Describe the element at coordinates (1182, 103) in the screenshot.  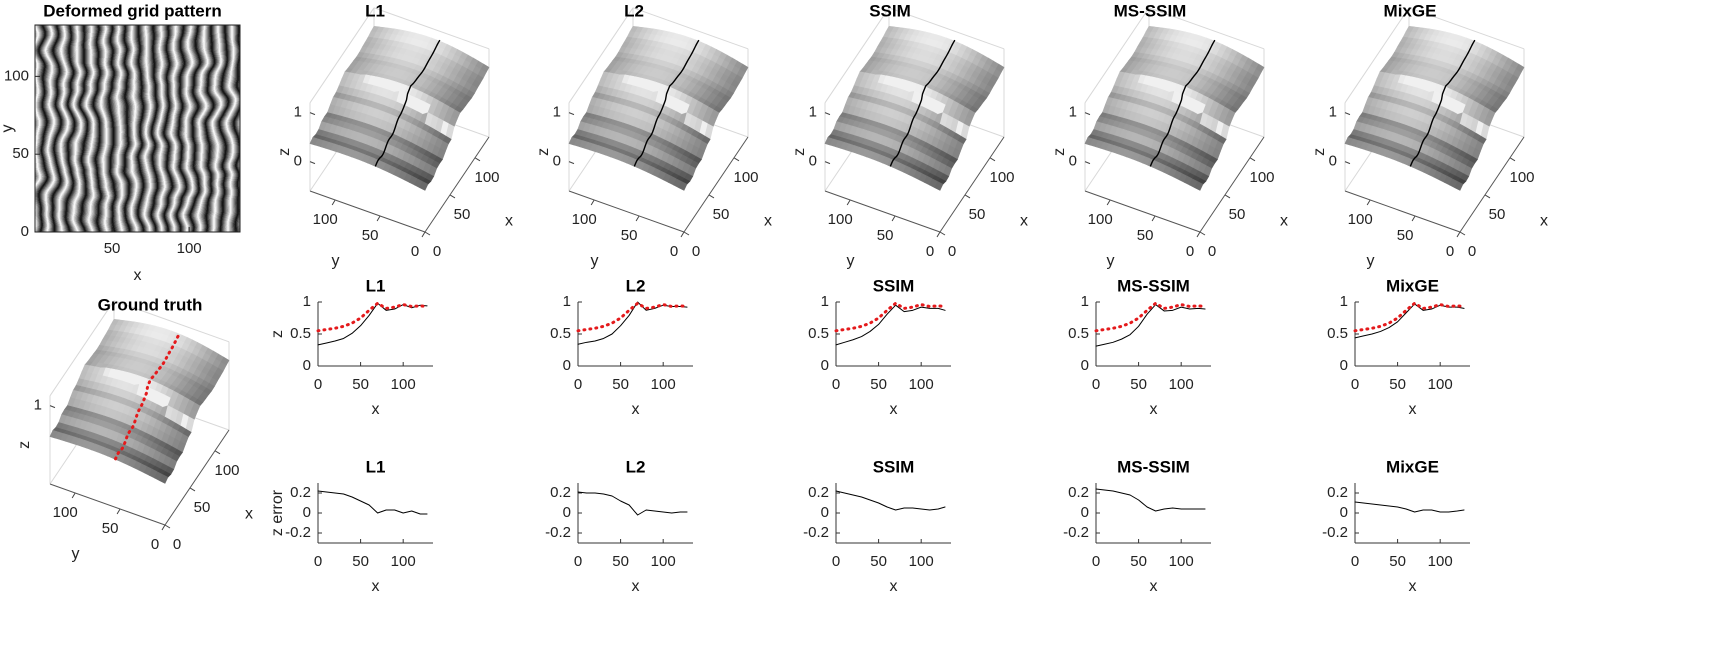
I see `profile-line` at that location.